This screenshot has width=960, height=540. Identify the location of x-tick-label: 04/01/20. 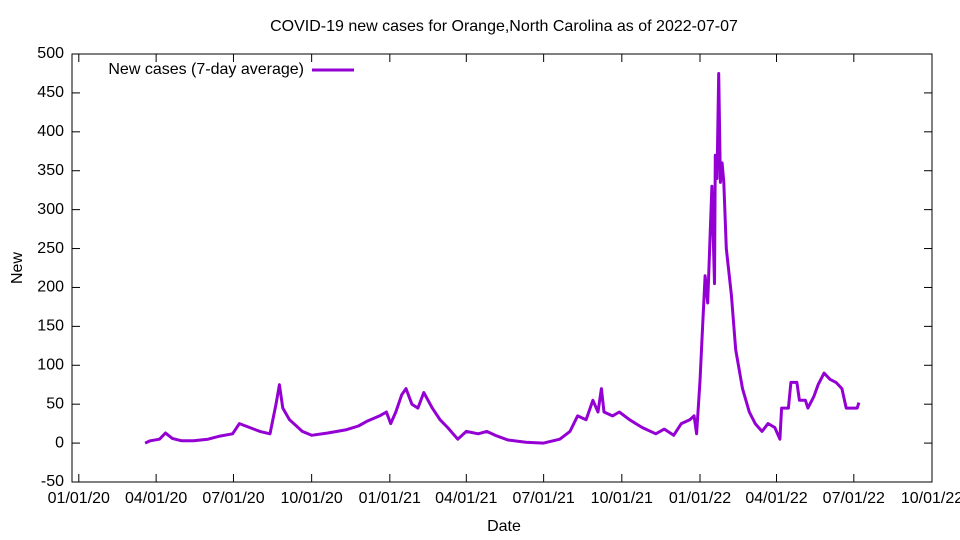
(156, 498).